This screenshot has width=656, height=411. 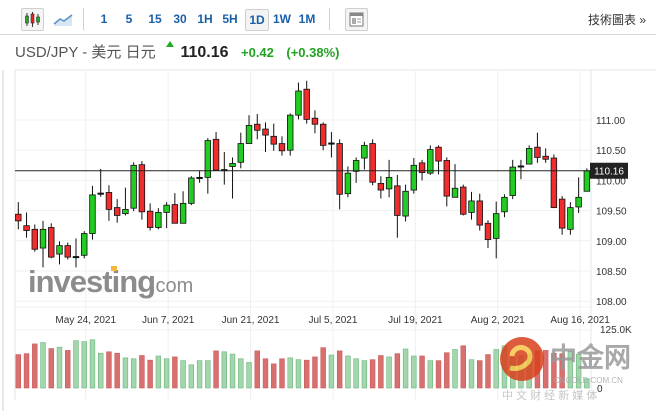 What do you see at coordinates (155, 19) in the screenshot?
I see `interval-15: 15` at bounding box center [155, 19].